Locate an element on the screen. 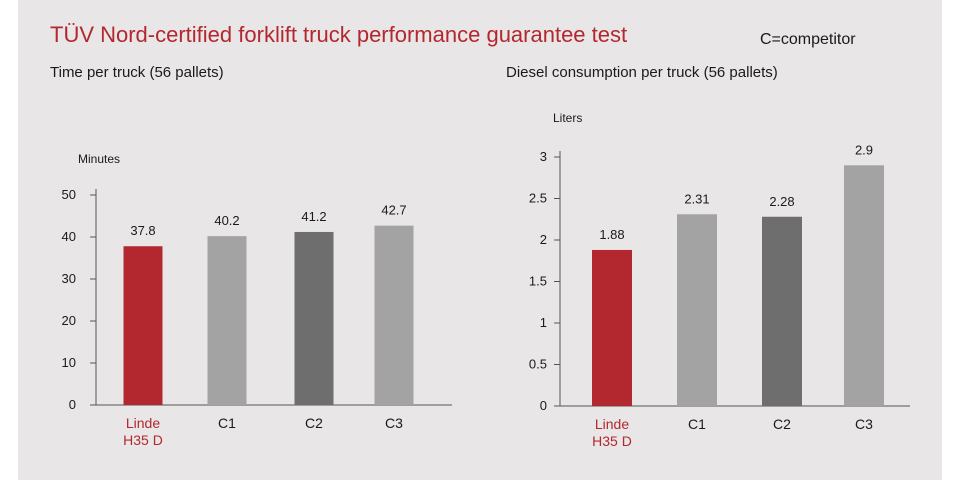 This screenshot has width=960, height=480. diesel-y-axis-label: Liters is located at coordinates (567, 118).